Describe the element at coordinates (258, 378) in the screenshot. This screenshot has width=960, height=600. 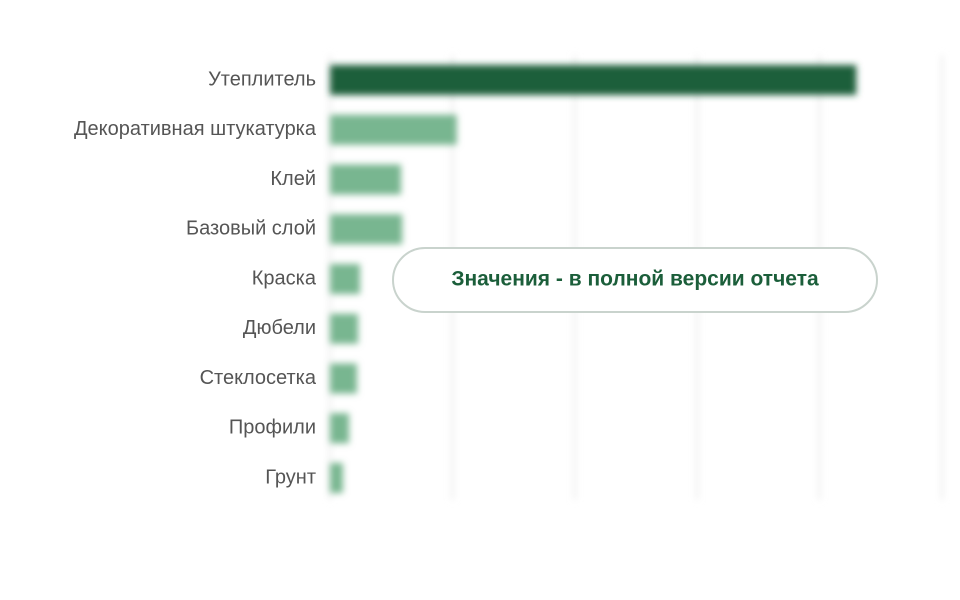
I see `category-label: Стеклосетка` at that location.